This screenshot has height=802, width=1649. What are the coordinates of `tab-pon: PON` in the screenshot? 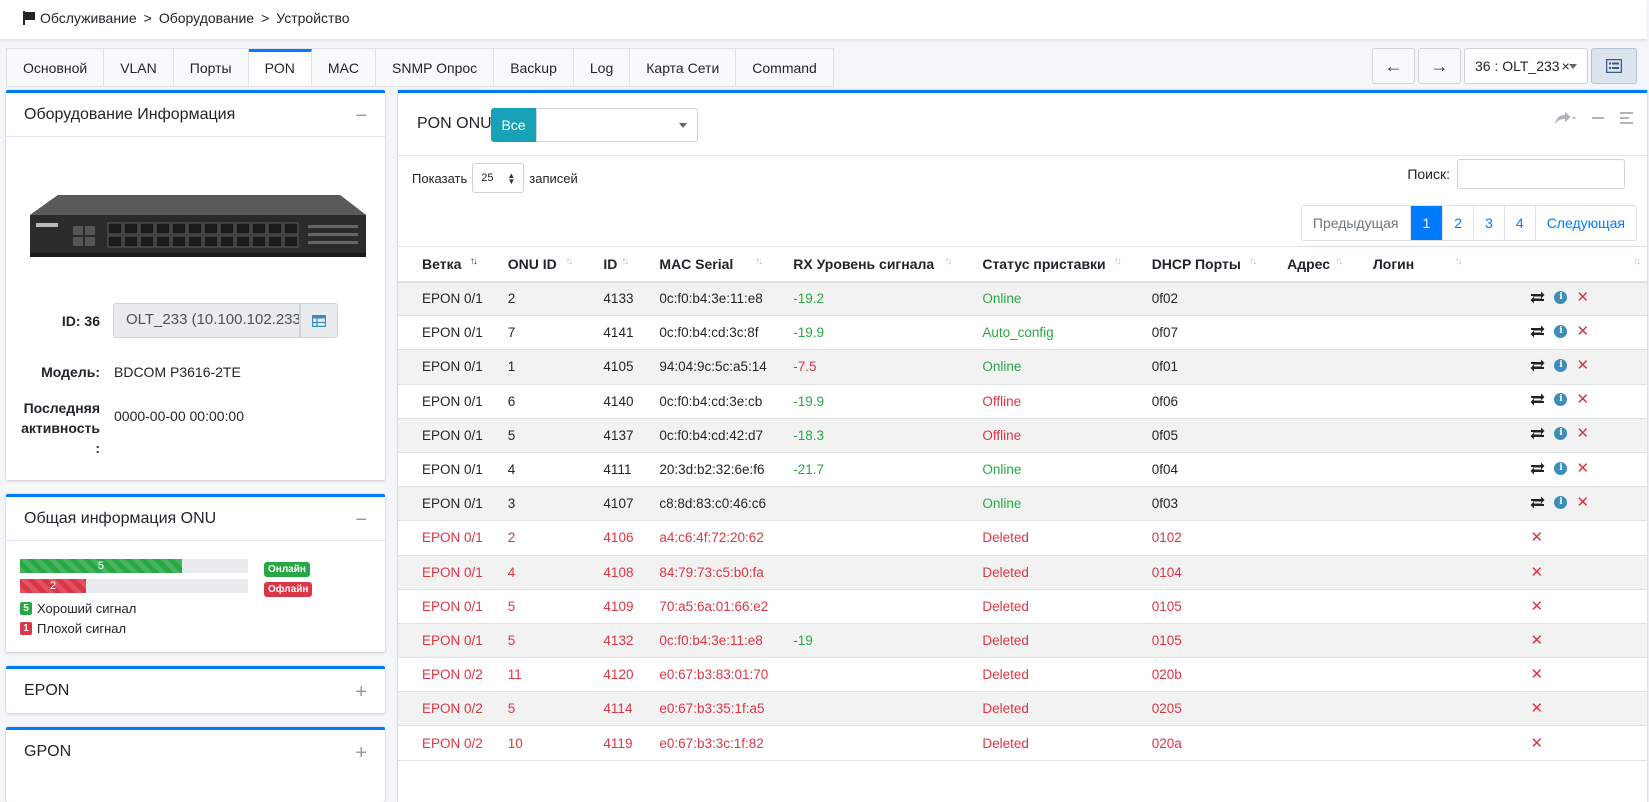 It's located at (280, 67).